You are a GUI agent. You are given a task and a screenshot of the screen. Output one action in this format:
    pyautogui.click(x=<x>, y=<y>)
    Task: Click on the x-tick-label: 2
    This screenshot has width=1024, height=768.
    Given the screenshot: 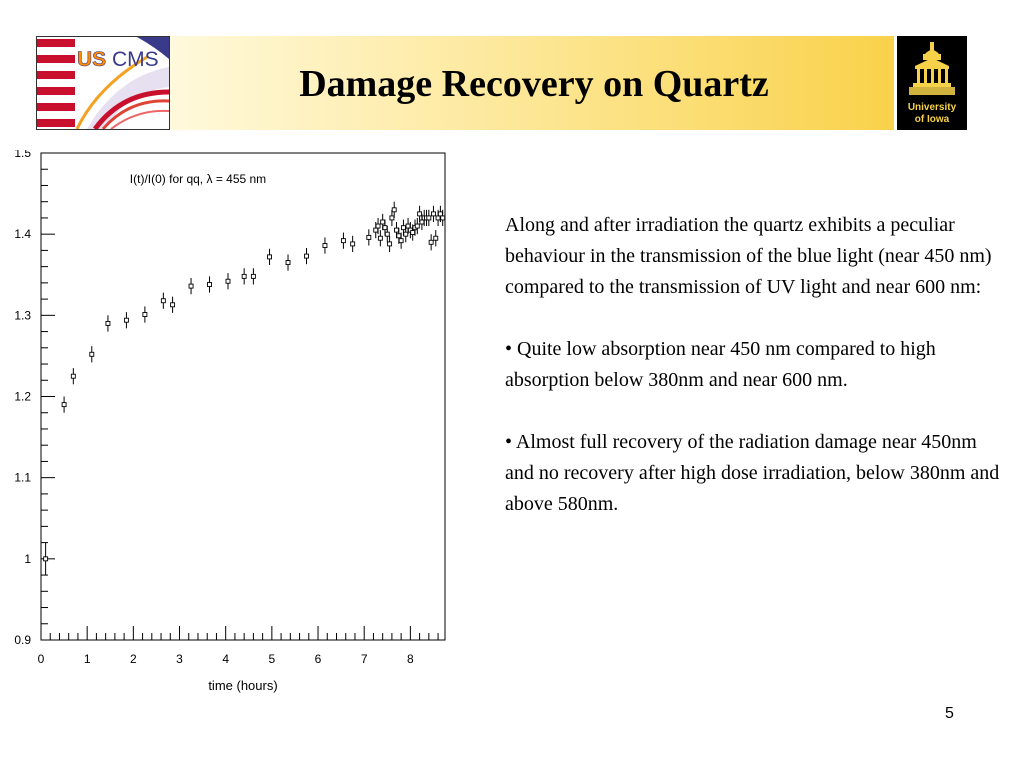 What is the action you would take?
    pyautogui.click(x=133, y=659)
    